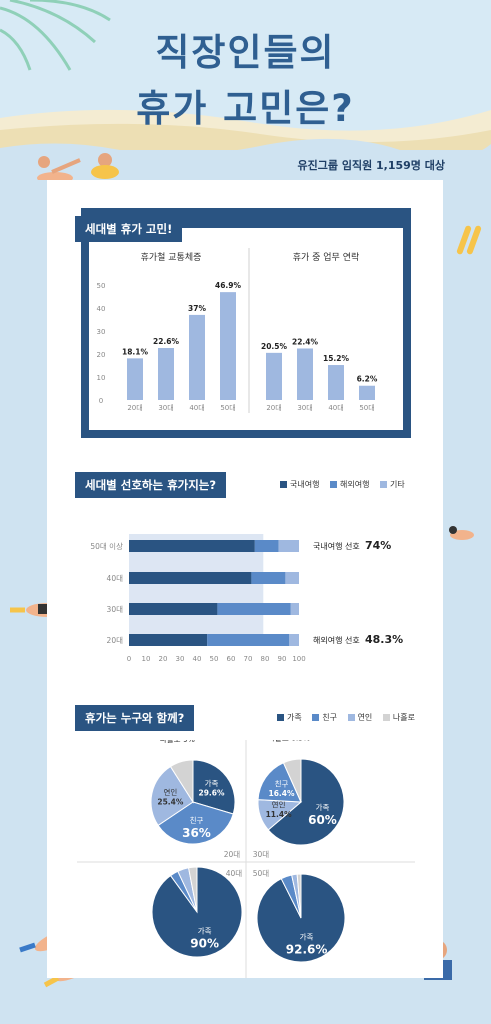 This screenshot has height=1024, width=491. What do you see at coordinates (232, 854) in the screenshot?
I see `pie-age-label: 20대` at bounding box center [232, 854].